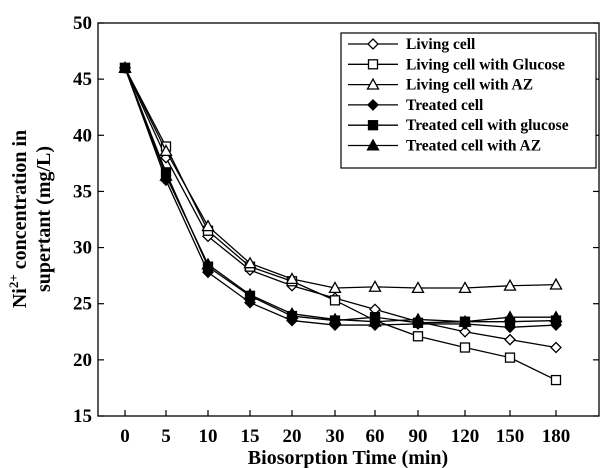 The height and width of the screenshot is (468, 611). I want to click on y-axis-title-line-2: supertant (mg/L), so click(44, 219).